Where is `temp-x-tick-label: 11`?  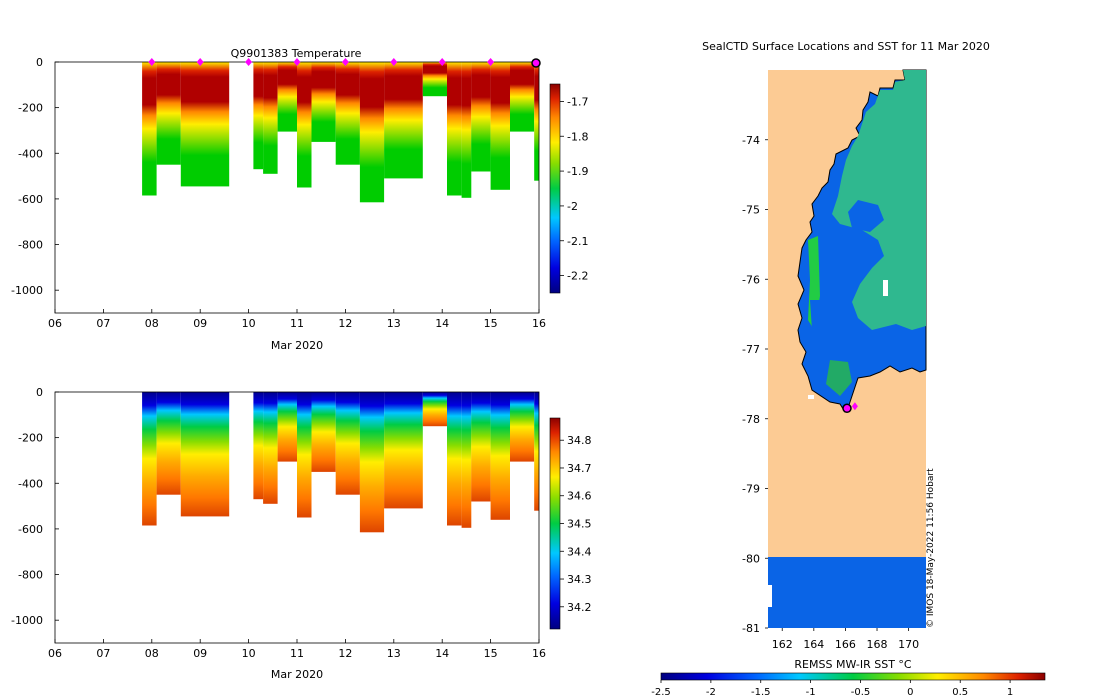 temp-x-tick-label: 11 is located at coordinates (297, 323).